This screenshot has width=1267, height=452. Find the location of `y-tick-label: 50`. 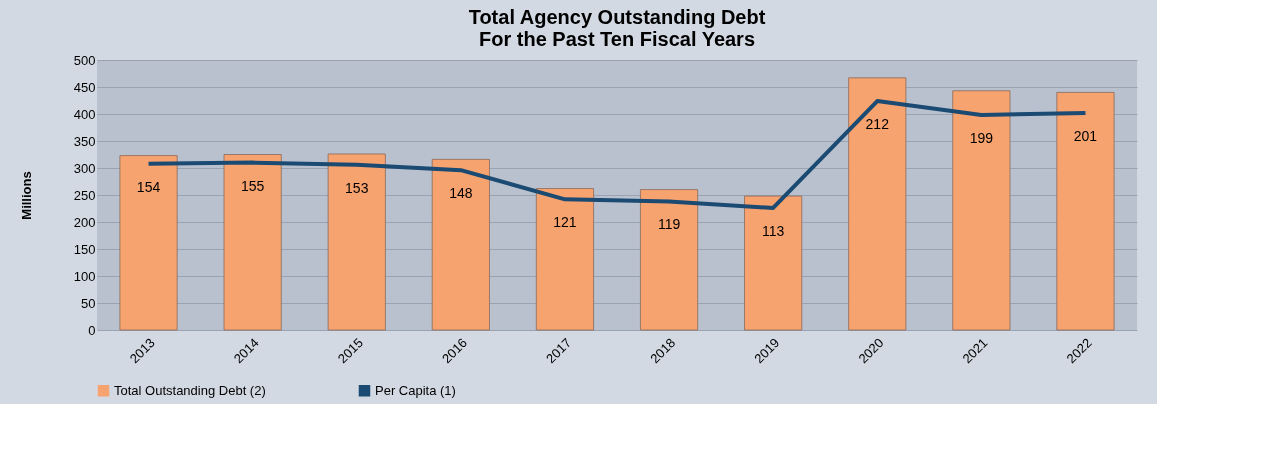

y-tick-label: 50 is located at coordinates (88, 303).